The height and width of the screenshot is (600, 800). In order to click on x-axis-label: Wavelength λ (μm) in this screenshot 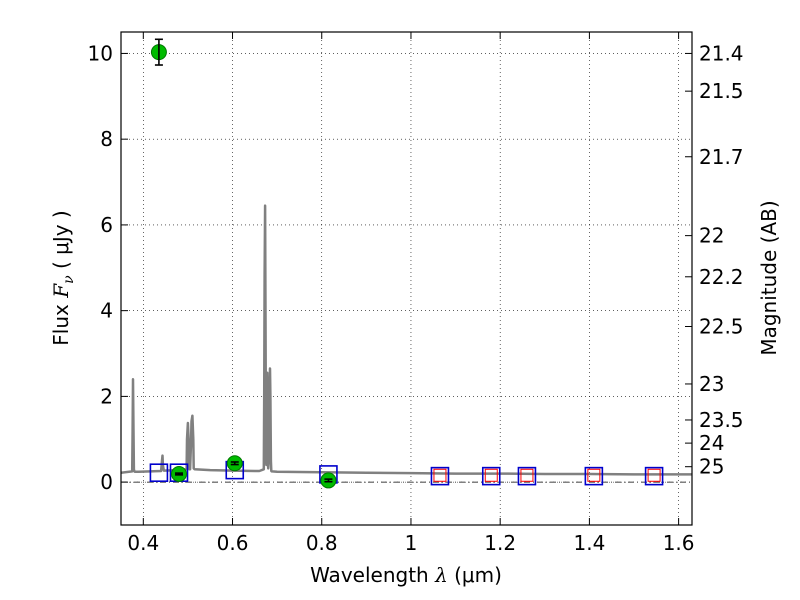, I will do `click(406, 575)`.